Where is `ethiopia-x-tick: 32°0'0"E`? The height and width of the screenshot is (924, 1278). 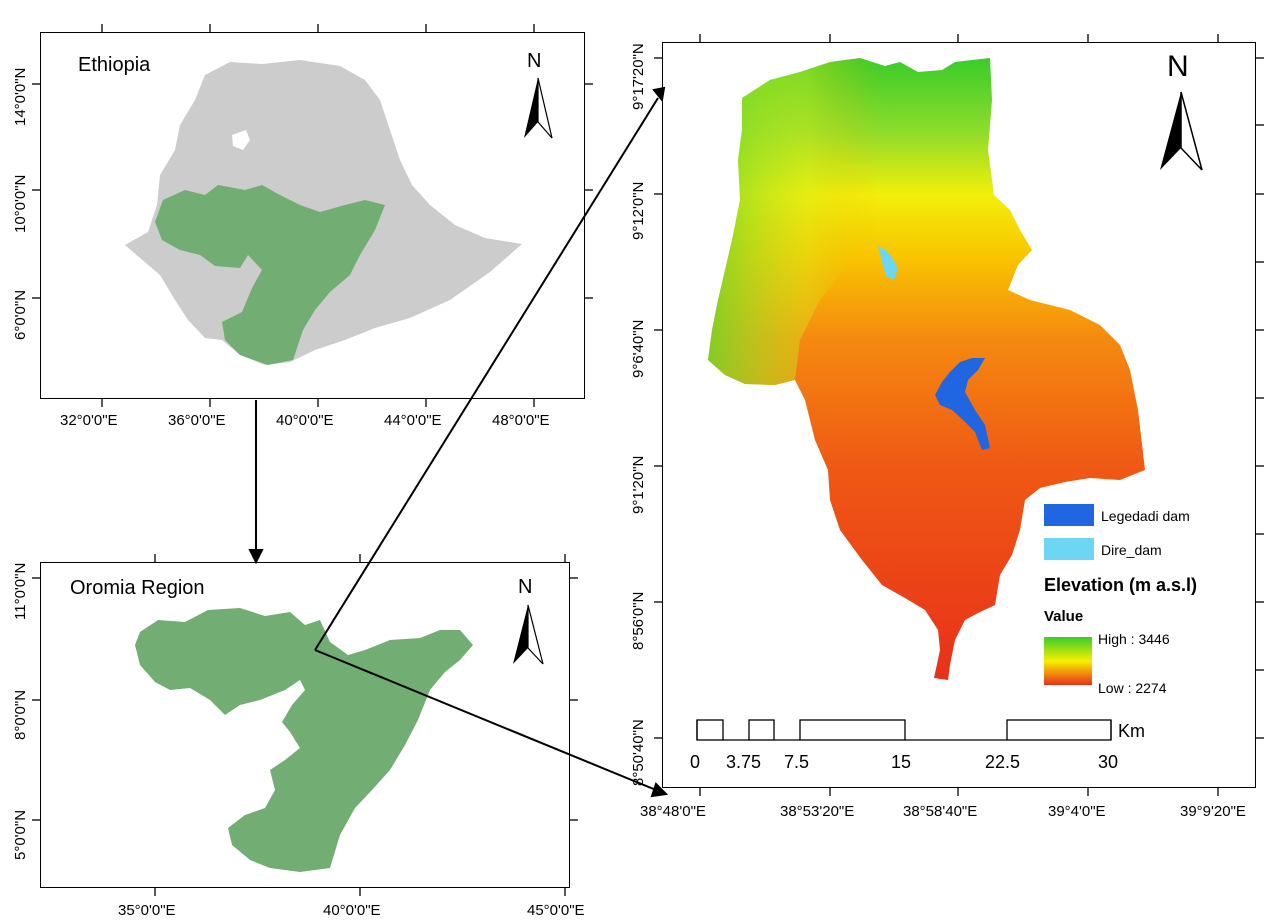
ethiopia-x-tick: 32°0'0"E is located at coordinates (89, 420).